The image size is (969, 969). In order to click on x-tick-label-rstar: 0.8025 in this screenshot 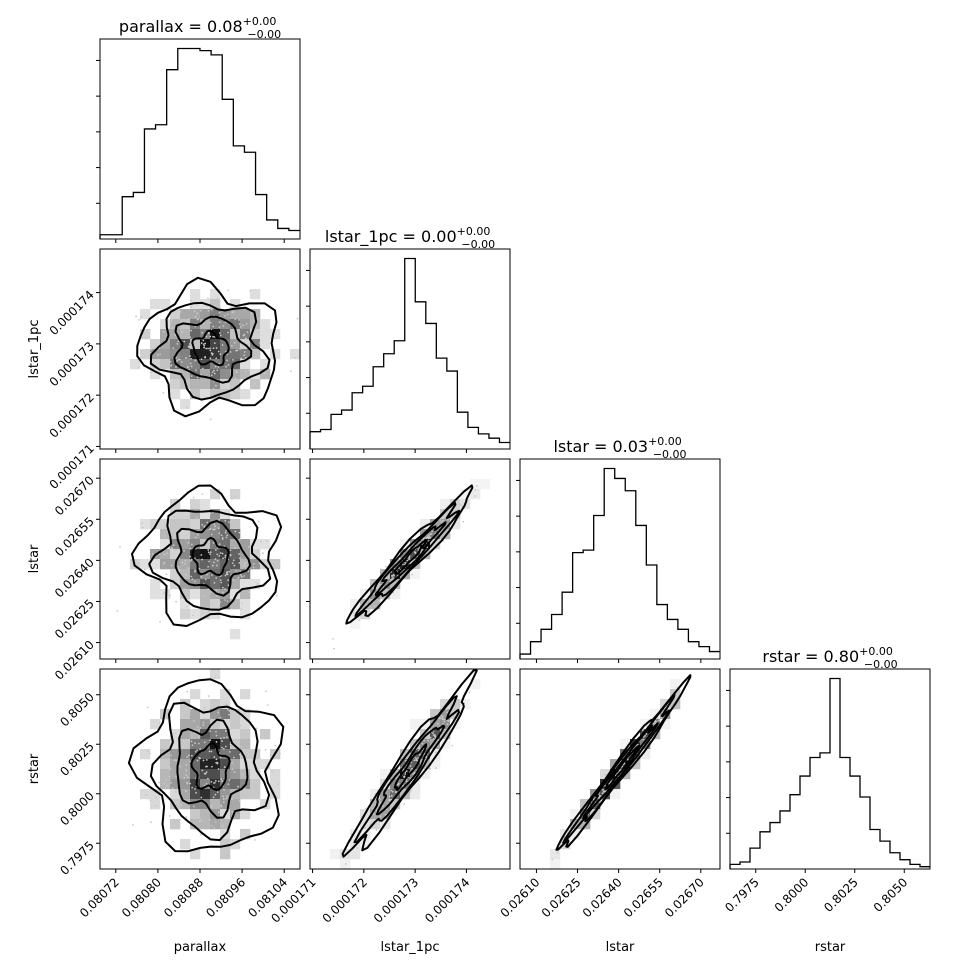, I will do `click(841, 895)`.